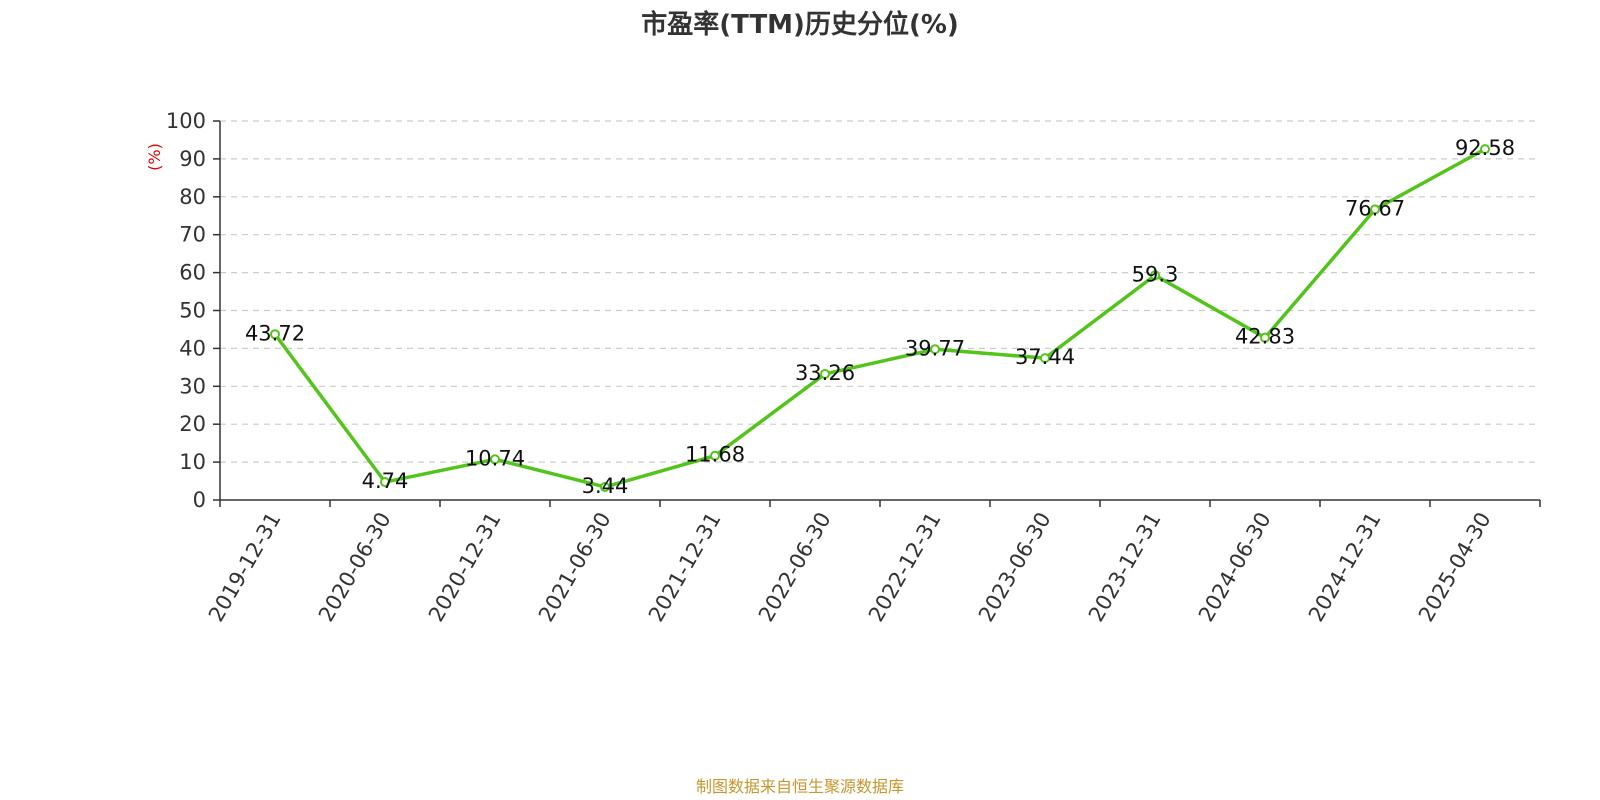  I want to click on data-label: 3.44, so click(605, 486).